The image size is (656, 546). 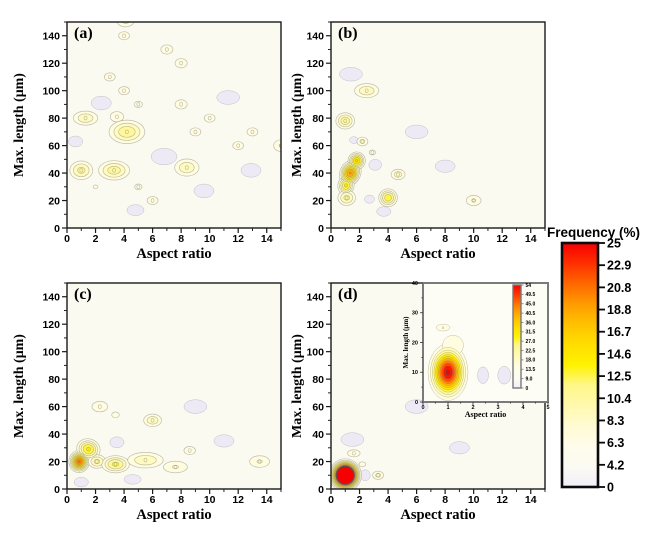 I want to click on colorbar-title: Frequency (%), so click(x=594, y=232).